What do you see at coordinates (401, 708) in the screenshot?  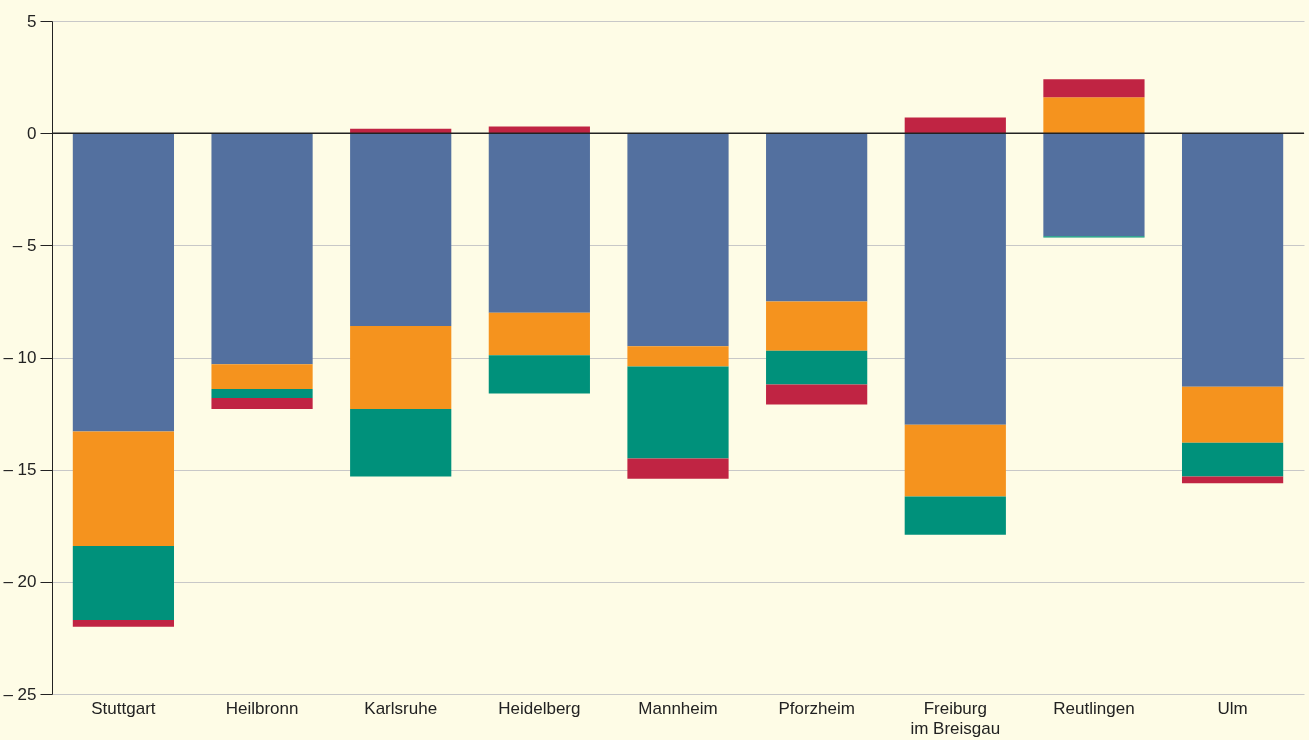 I see `x-tick-label: Karlsruhe` at bounding box center [401, 708].